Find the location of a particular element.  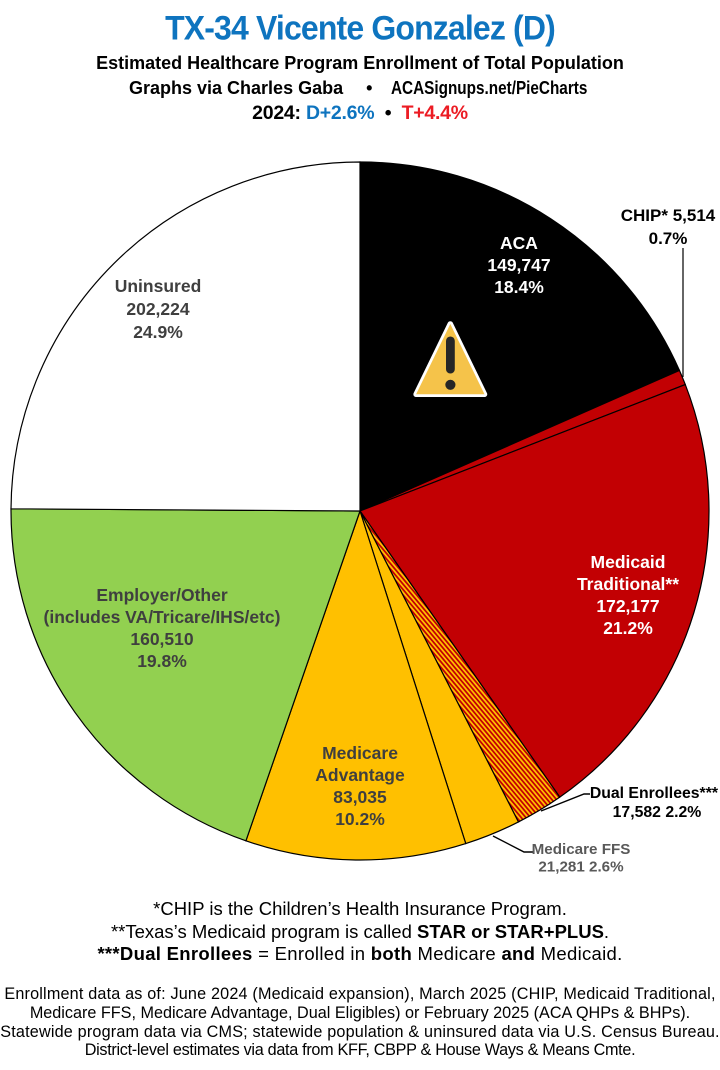

svg-text: (includes VA/Tricare/IHS/etc) is located at coordinates (162, 617).